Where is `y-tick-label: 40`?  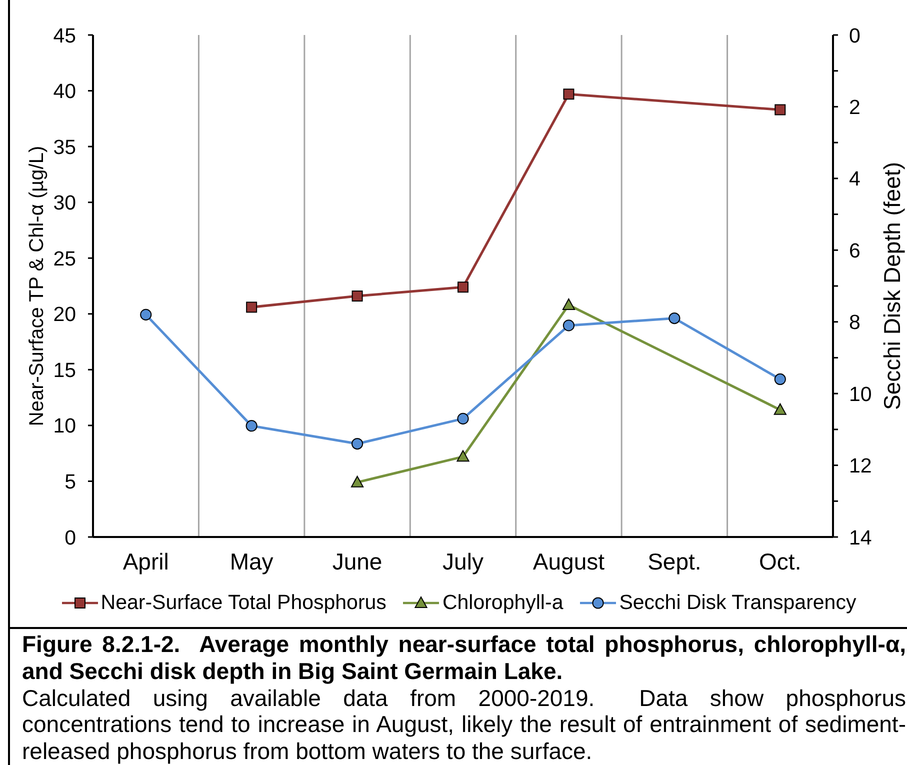 y-tick-label: 40 is located at coordinates (64, 92).